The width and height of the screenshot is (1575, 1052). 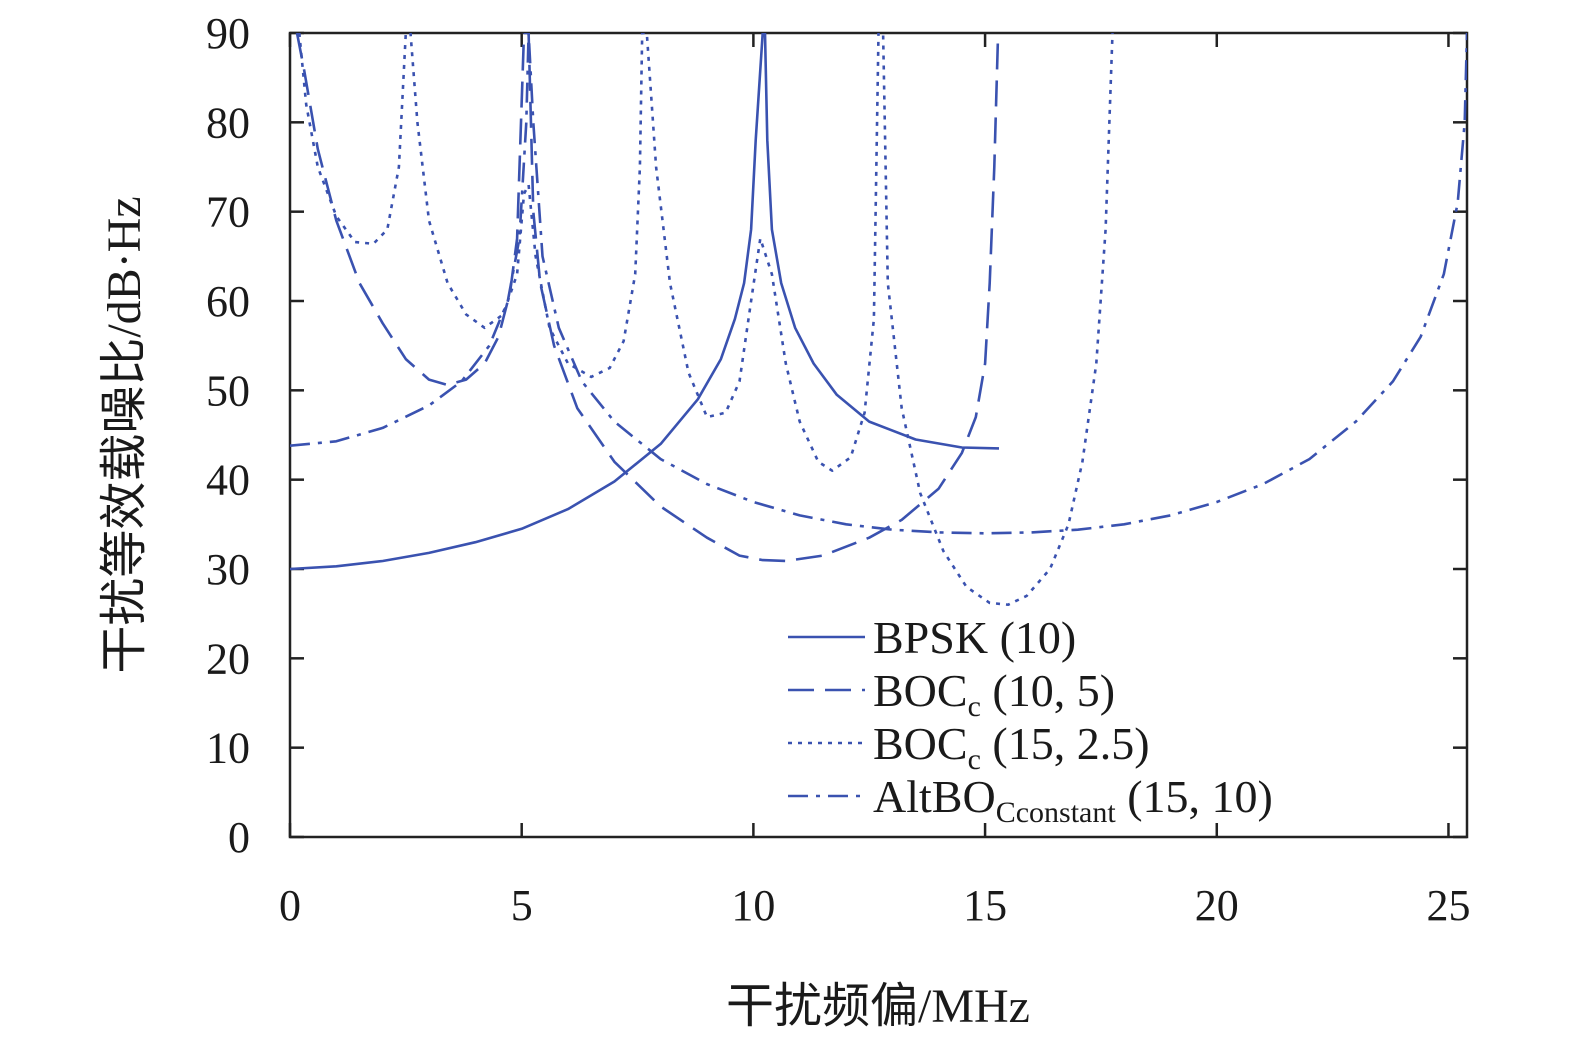 I want to click on y-tick-label: 40, so click(x=228, y=480).